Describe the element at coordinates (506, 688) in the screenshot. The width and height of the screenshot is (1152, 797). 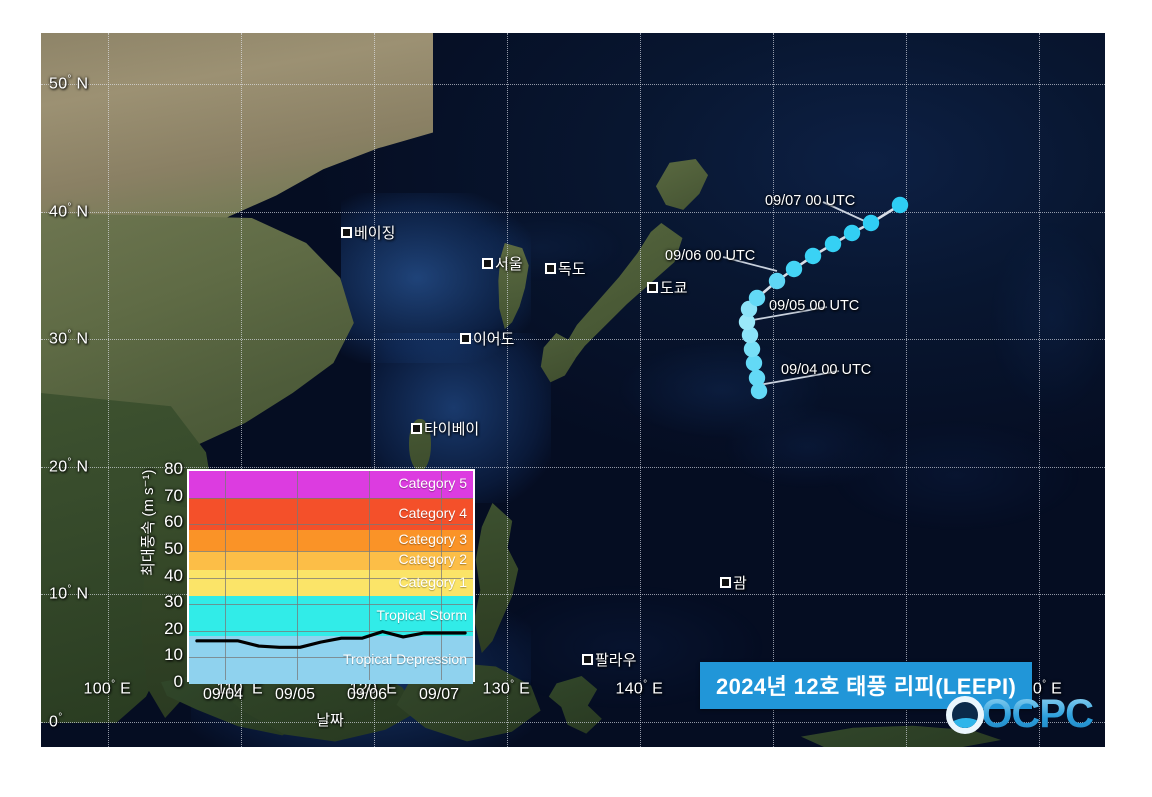
I see `lon-label-130: 130° E` at that location.